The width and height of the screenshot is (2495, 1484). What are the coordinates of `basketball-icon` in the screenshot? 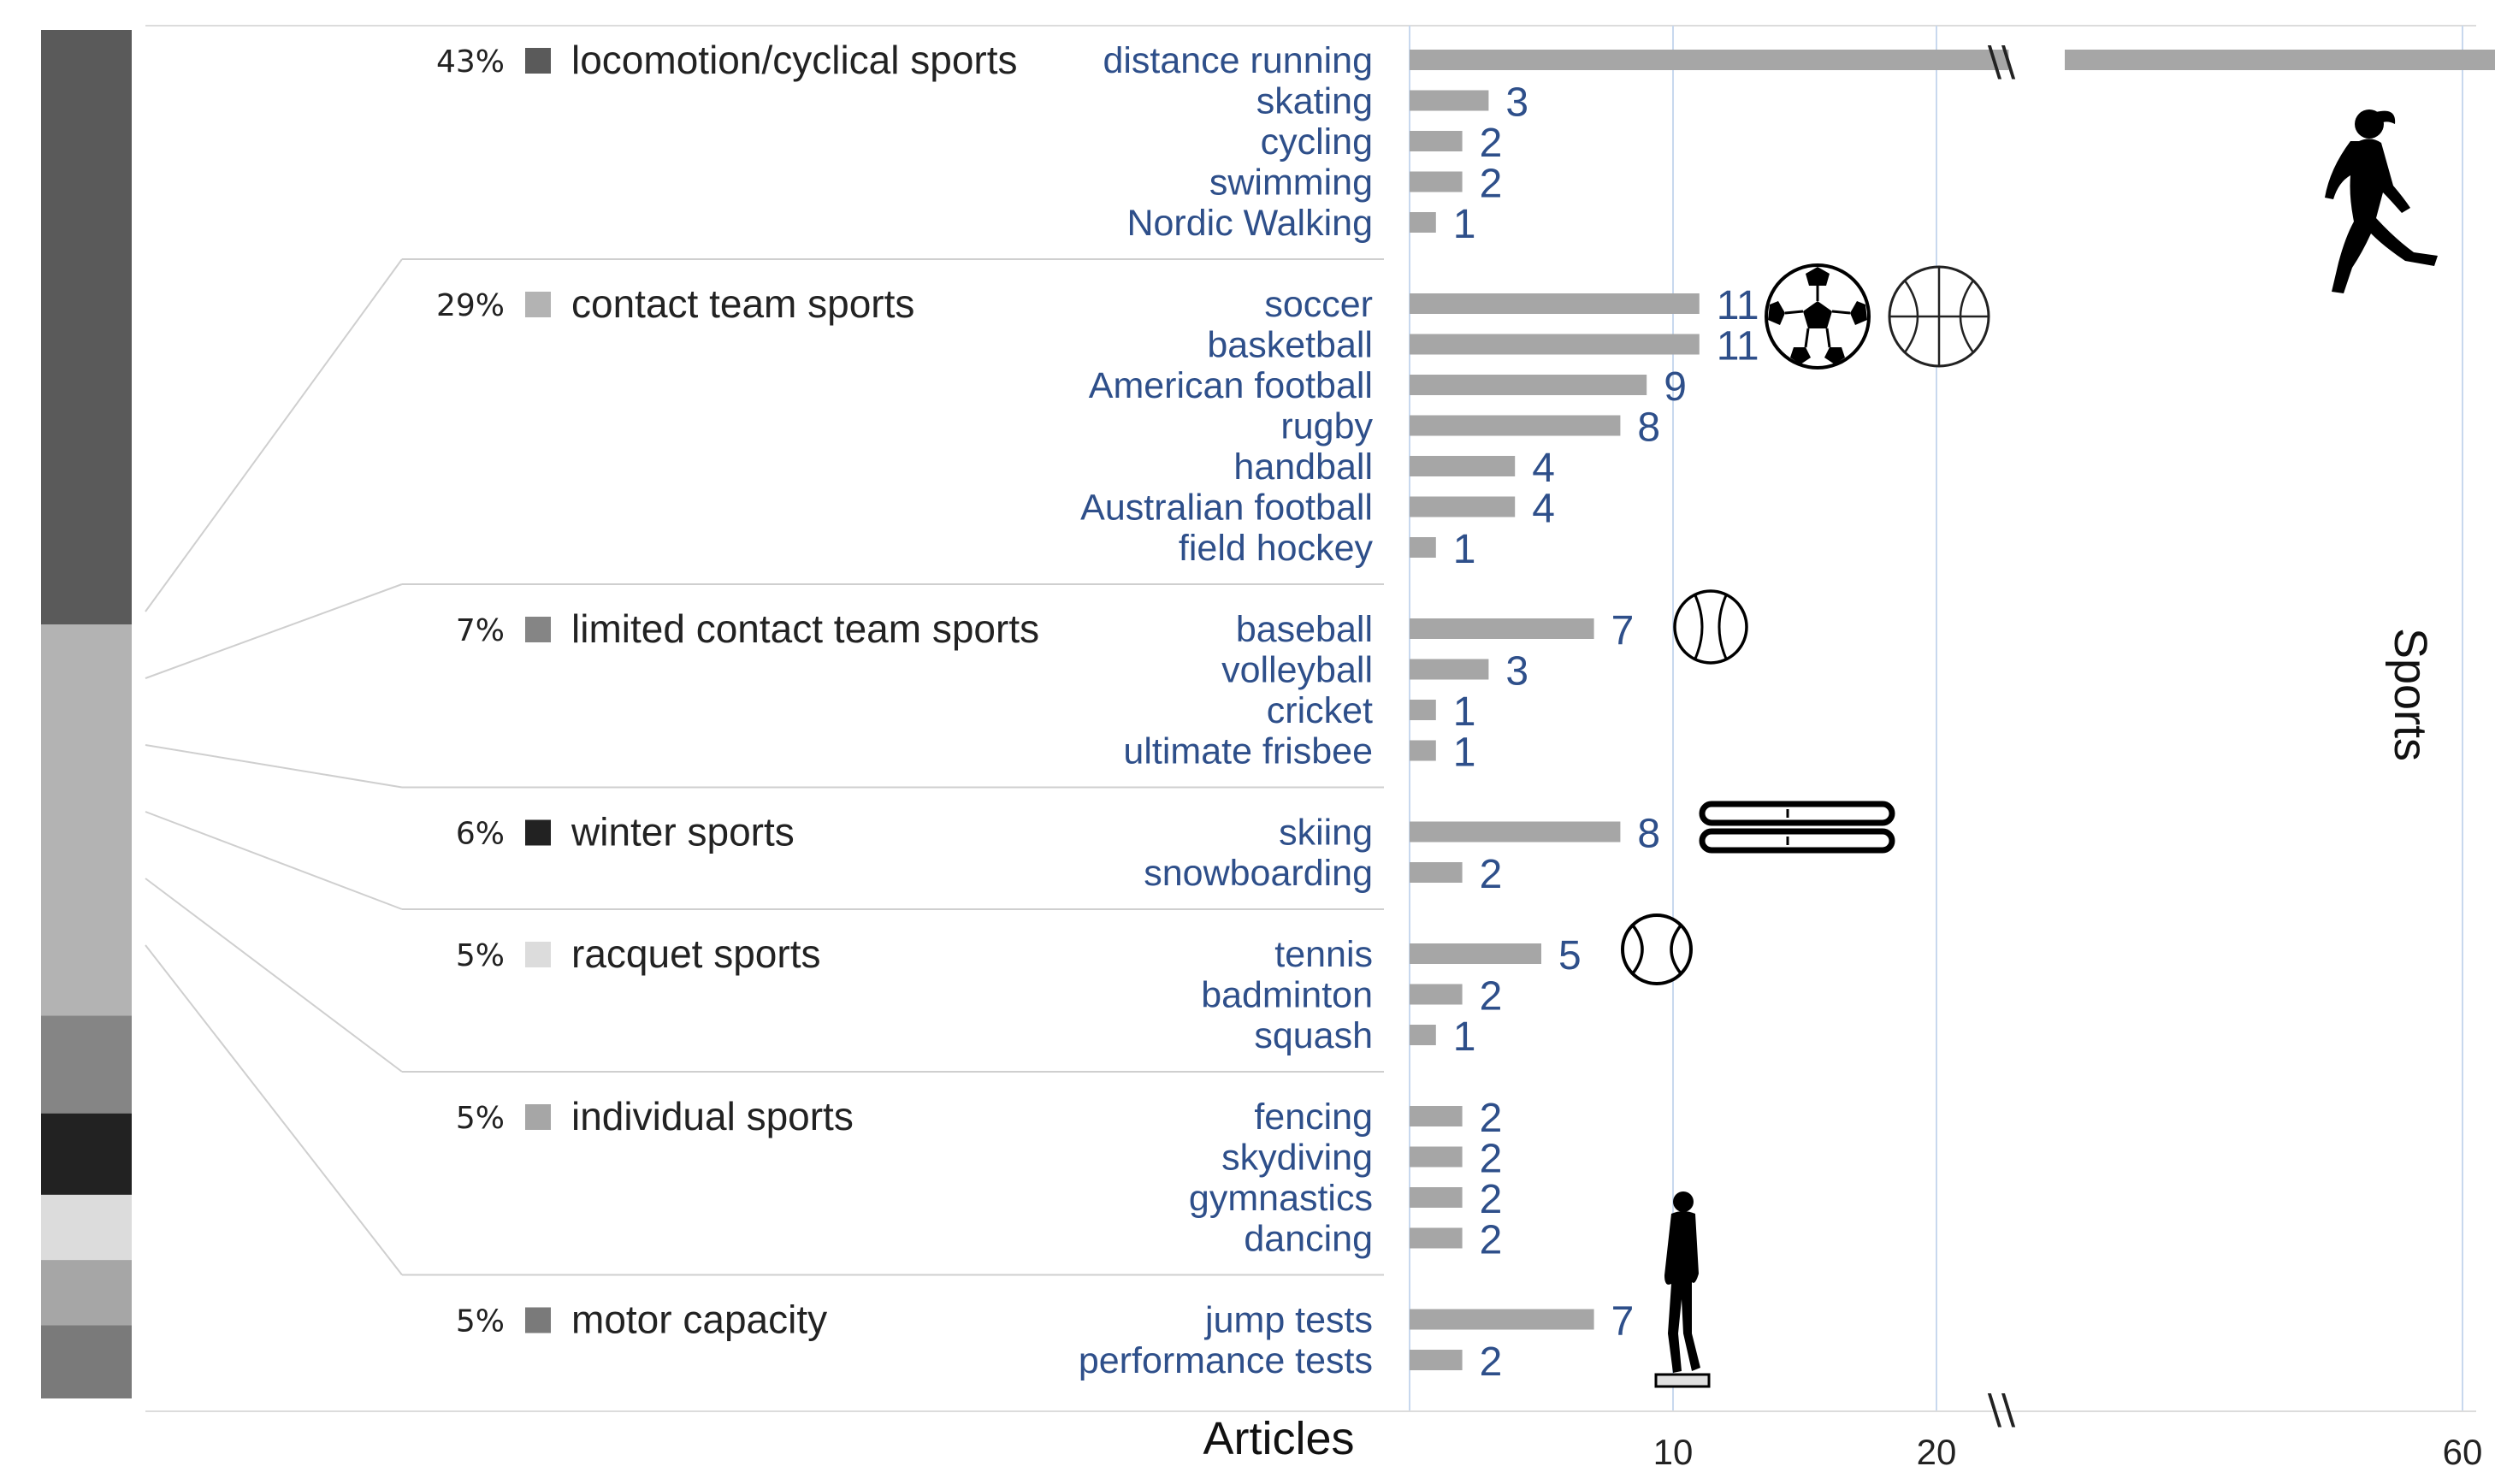 It's located at (1939, 316).